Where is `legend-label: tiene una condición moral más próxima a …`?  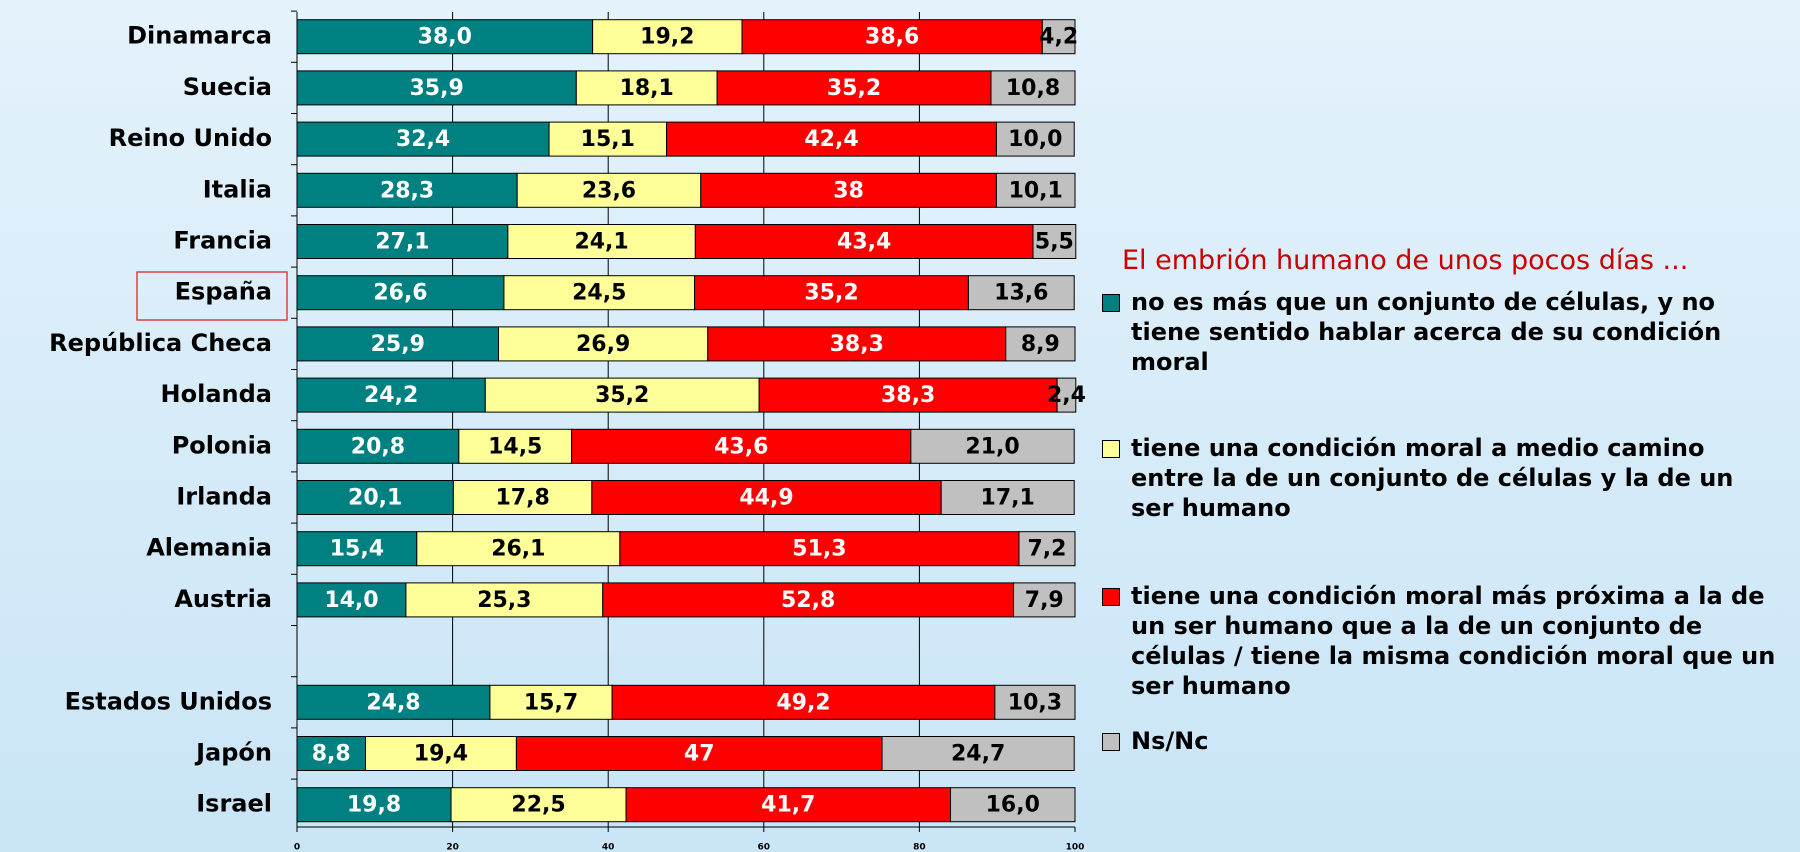
legend-label: tiene una condición moral más próxima a … is located at coordinates (1453, 641).